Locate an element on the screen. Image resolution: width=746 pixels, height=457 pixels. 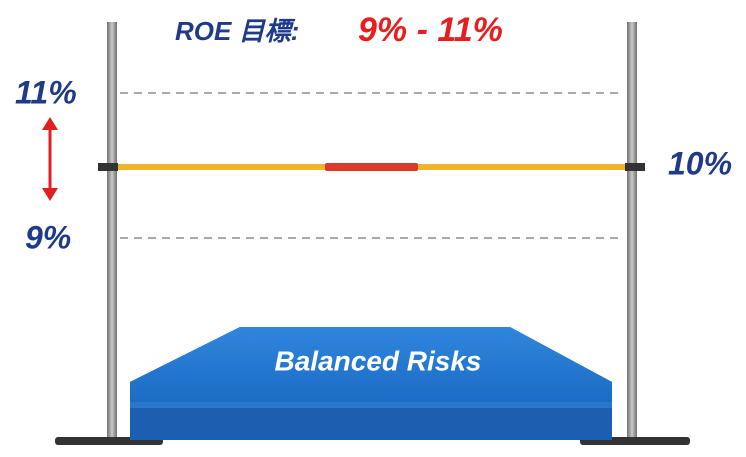
title-range: 9% - 11% is located at coordinates (430, 30).